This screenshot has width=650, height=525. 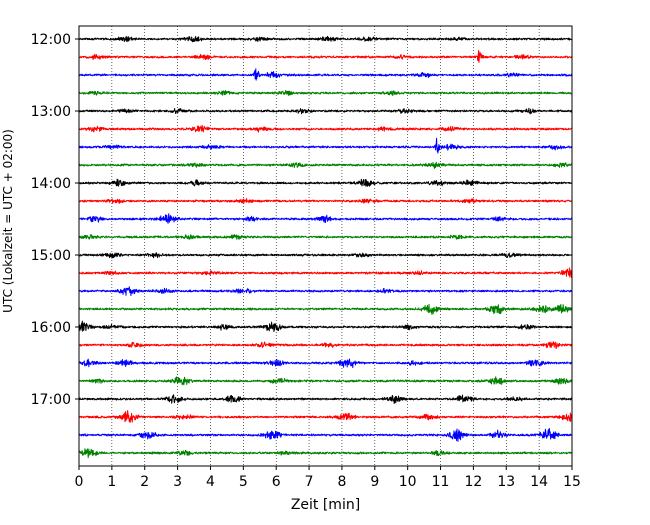 I want to click on x-tick-label: 6, so click(x=276, y=482).